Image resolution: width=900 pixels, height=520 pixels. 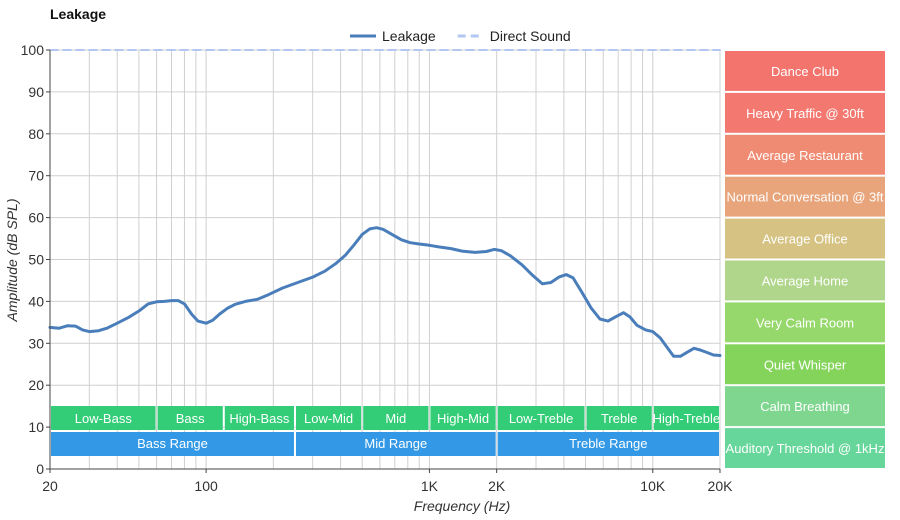 I want to click on y-axis-label: Amplitude (dB SPL), so click(x=12, y=261).